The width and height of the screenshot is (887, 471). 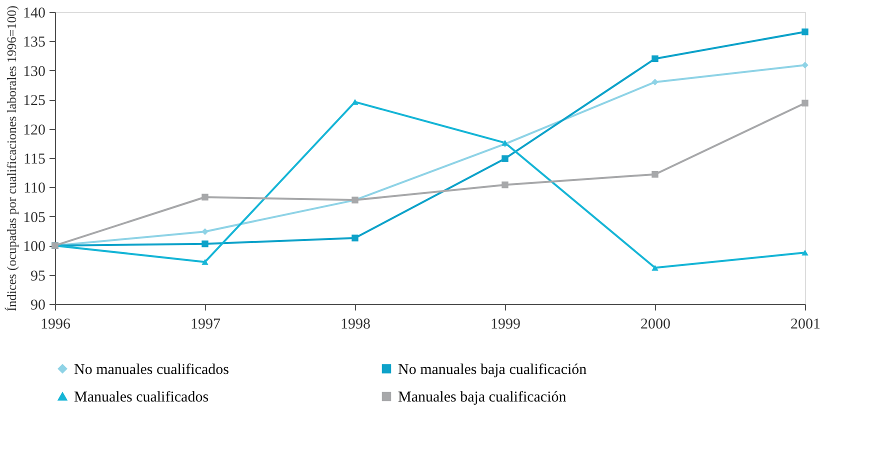 What do you see at coordinates (34, 42) in the screenshot?
I see `y-tick-label: 135` at bounding box center [34, 42].